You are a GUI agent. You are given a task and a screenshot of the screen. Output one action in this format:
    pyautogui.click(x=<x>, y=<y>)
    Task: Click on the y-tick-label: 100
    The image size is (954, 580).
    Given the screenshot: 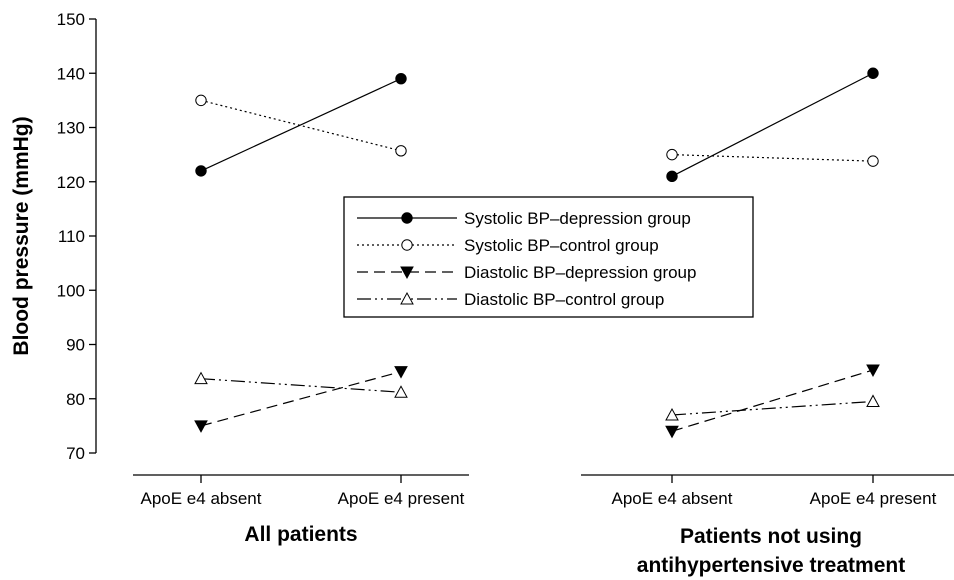 What is the action you would take?
    pyautogui.click(x=71, y=290)
    